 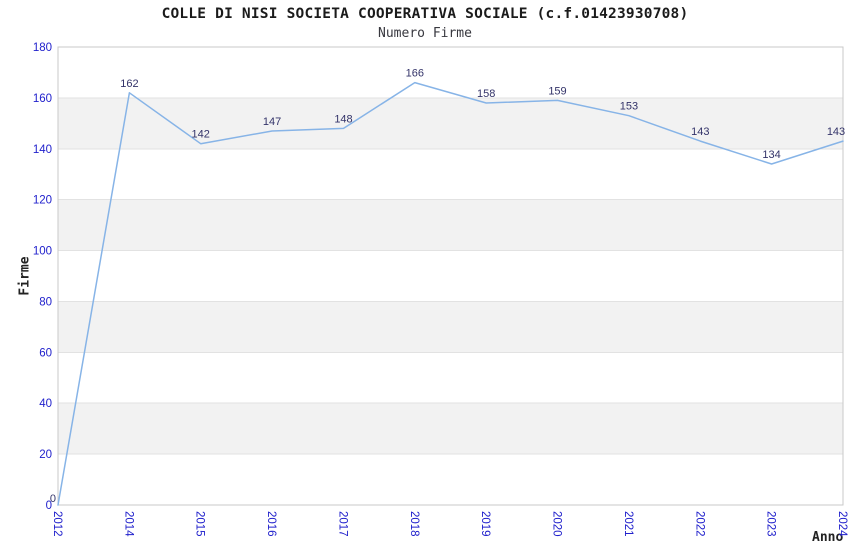 What do you see at coordinates (343, 524) in the screenshot?
I see `x-tick-label: 2017` at bounding box center [343, 524].